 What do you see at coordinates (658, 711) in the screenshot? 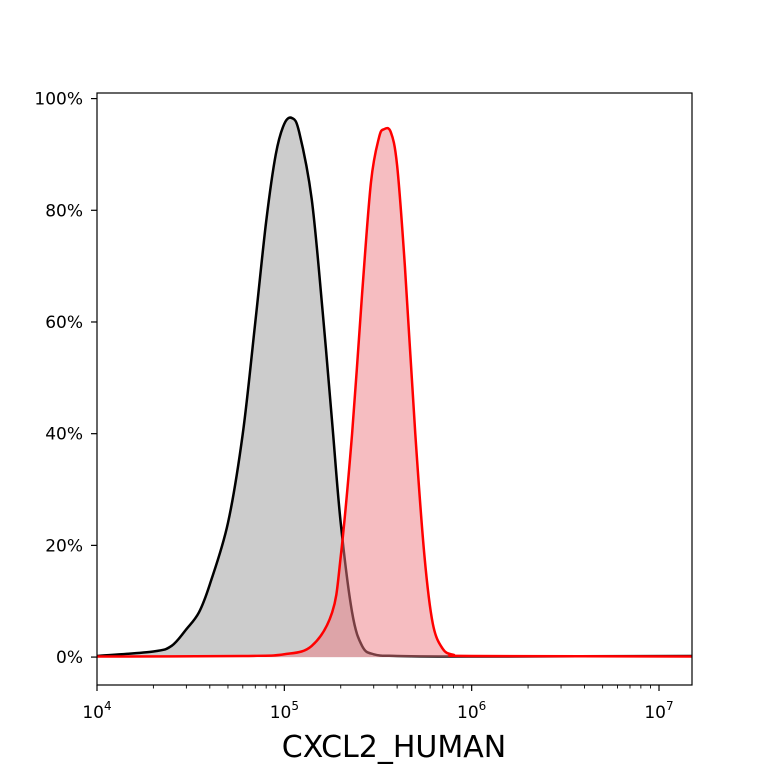
I see `x-tick-label: 10⁷` at bounding box center [658, 711].